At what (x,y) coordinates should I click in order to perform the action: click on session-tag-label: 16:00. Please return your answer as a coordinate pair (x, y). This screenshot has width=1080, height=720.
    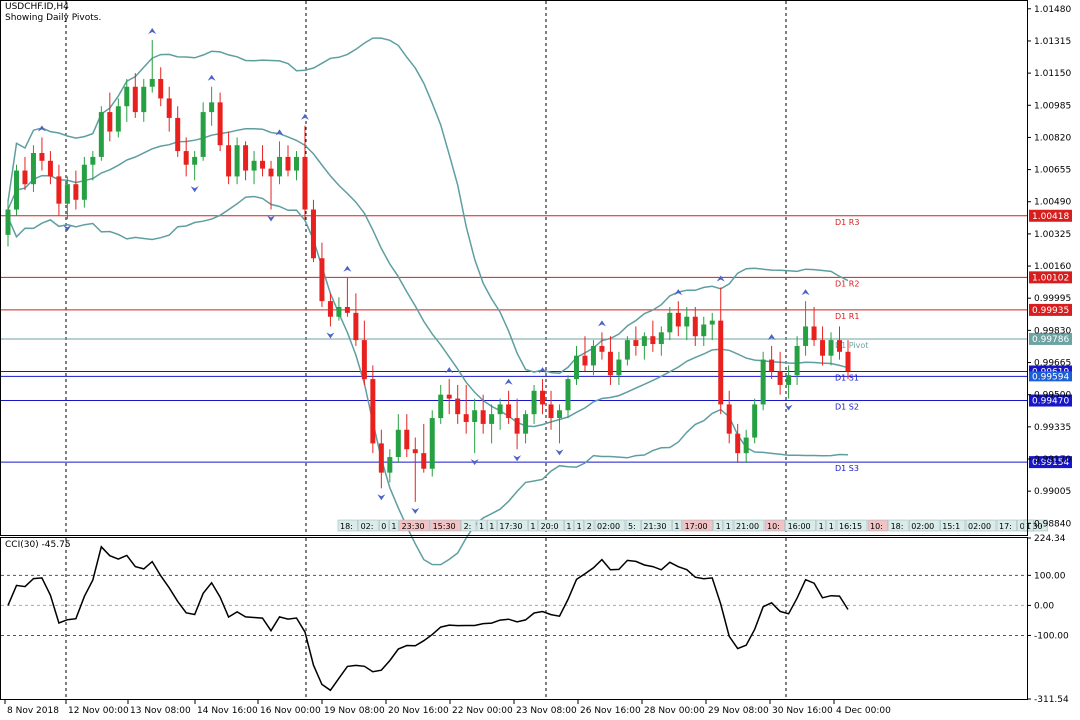
    Looking at the image, I should click on (799, 526).